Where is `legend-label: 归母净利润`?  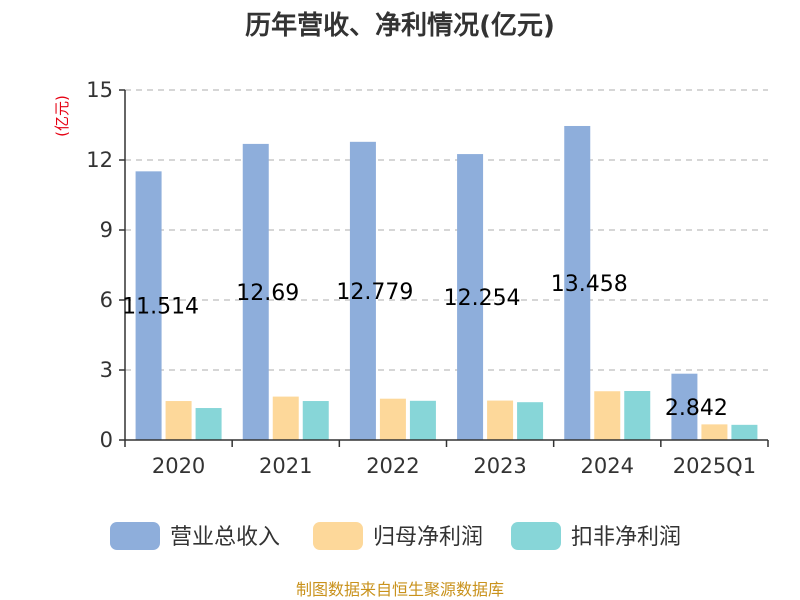 legend-label: 归母净利润 is located at coordinates (428, 537).